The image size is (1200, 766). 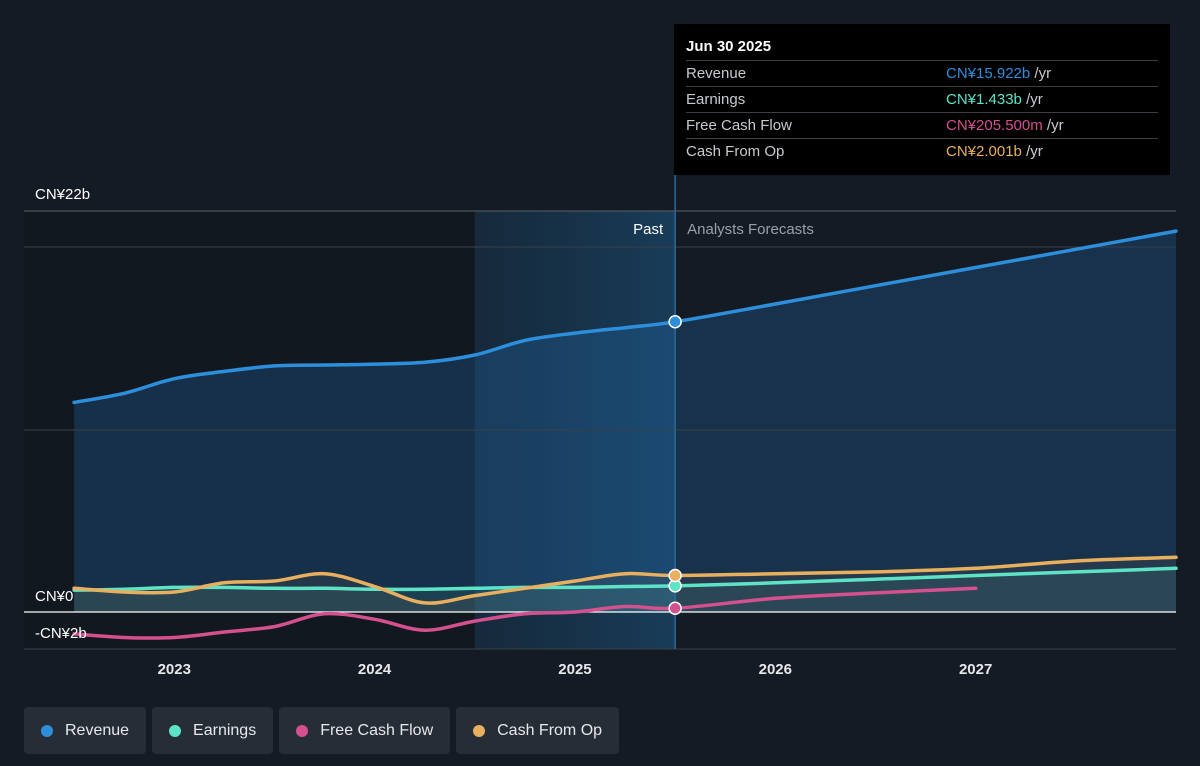 What do you see at coordinates (675, 608) in the screenshot?
I see `free-cash-flow-marker` at bounding box center [675, 608].